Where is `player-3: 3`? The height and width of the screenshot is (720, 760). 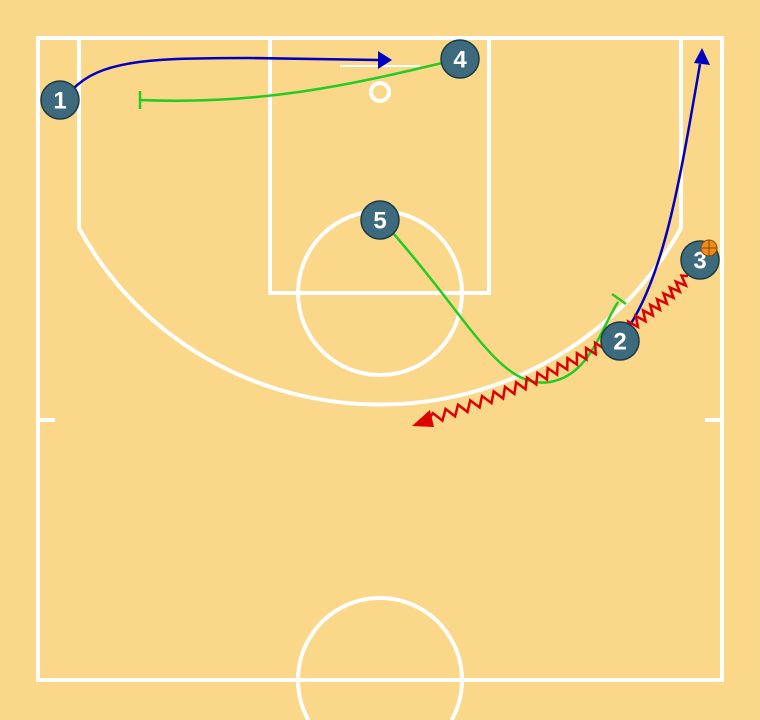
player-3: 3 is located at coordinates (700, 259).